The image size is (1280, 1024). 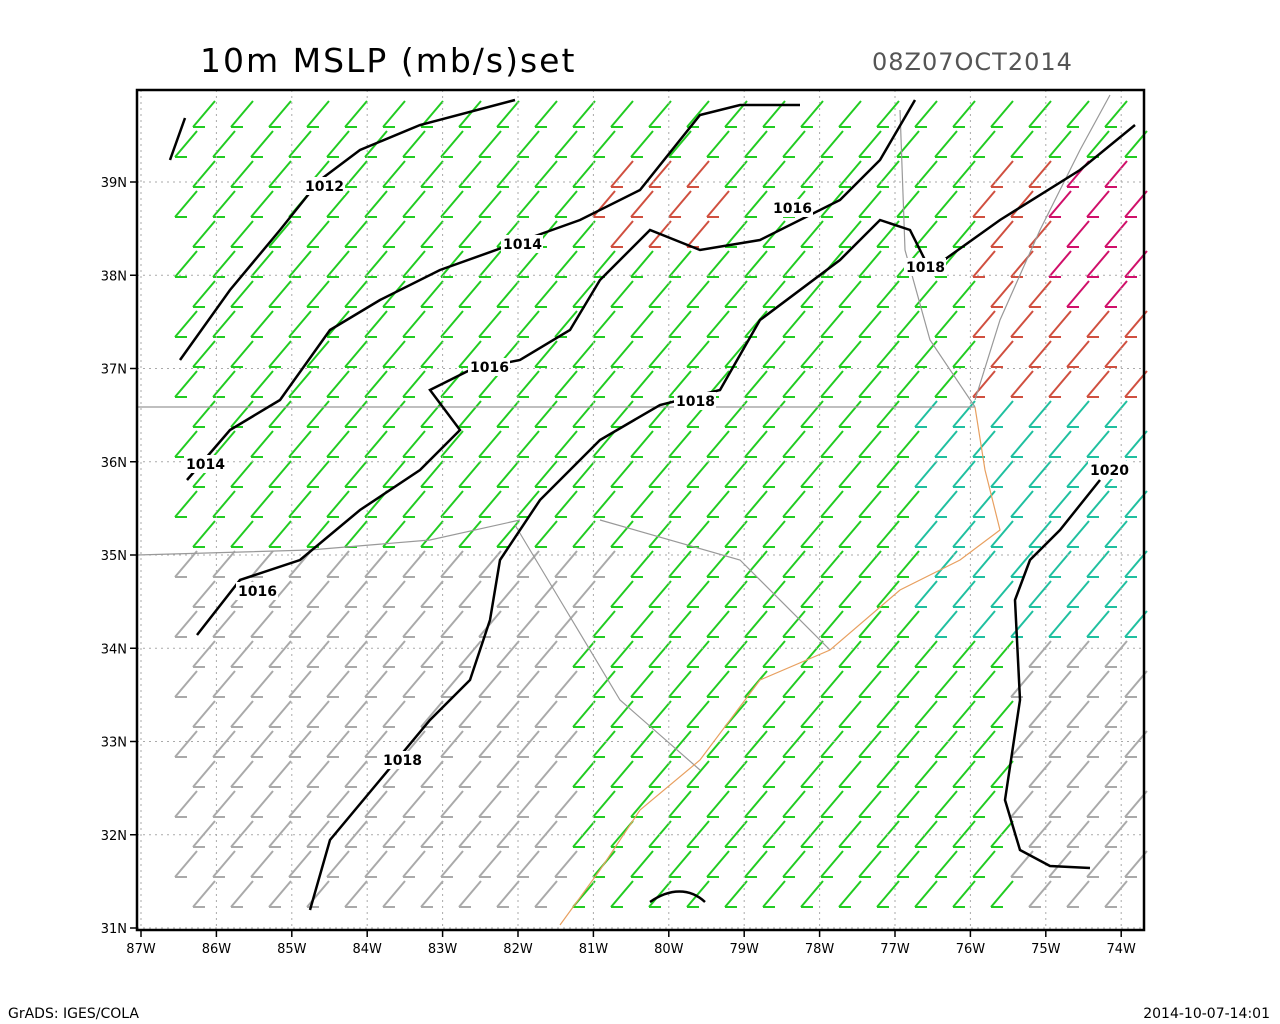 What do you see at coordinates (402, 760) in the screenshot?
I see `label-bg` at bounding box center [402, 760].